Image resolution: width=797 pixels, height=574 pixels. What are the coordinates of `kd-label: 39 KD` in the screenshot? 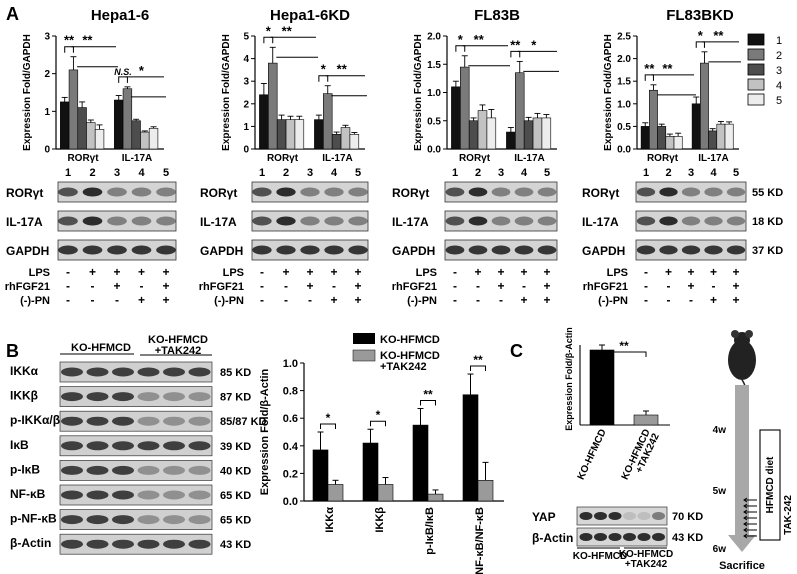 It's located at (235, 447).